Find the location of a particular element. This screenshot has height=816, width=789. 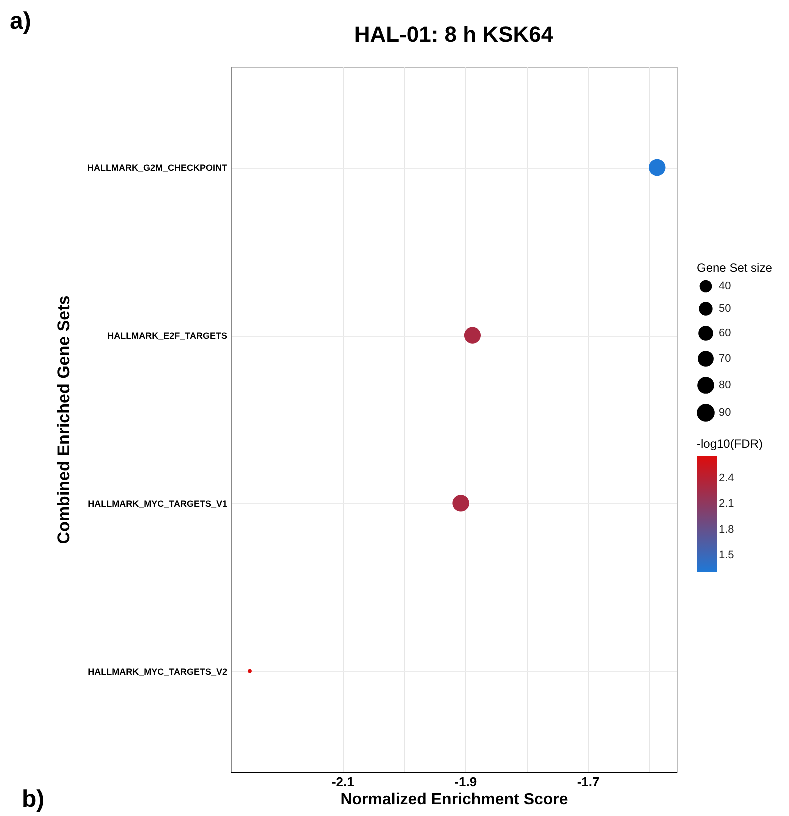

y-tick-label: HALLMARK_MYC_TARGETS_V1 is located at coordinates (158, 503).